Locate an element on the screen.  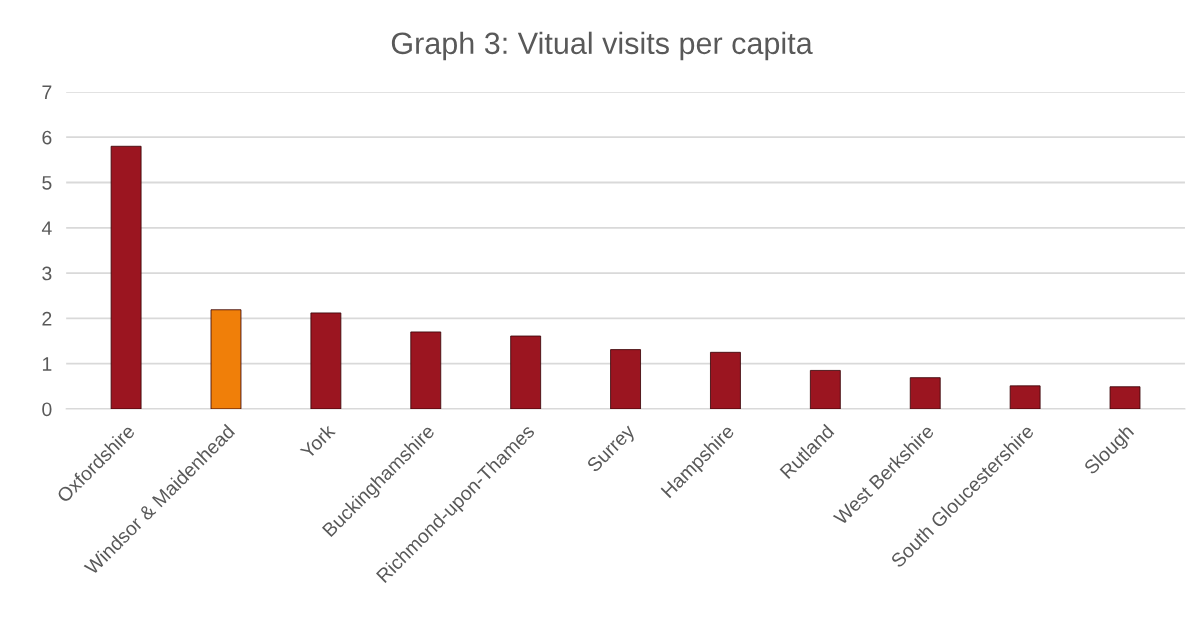
y-tick-label: 7 is located at coordinates (47, 92).